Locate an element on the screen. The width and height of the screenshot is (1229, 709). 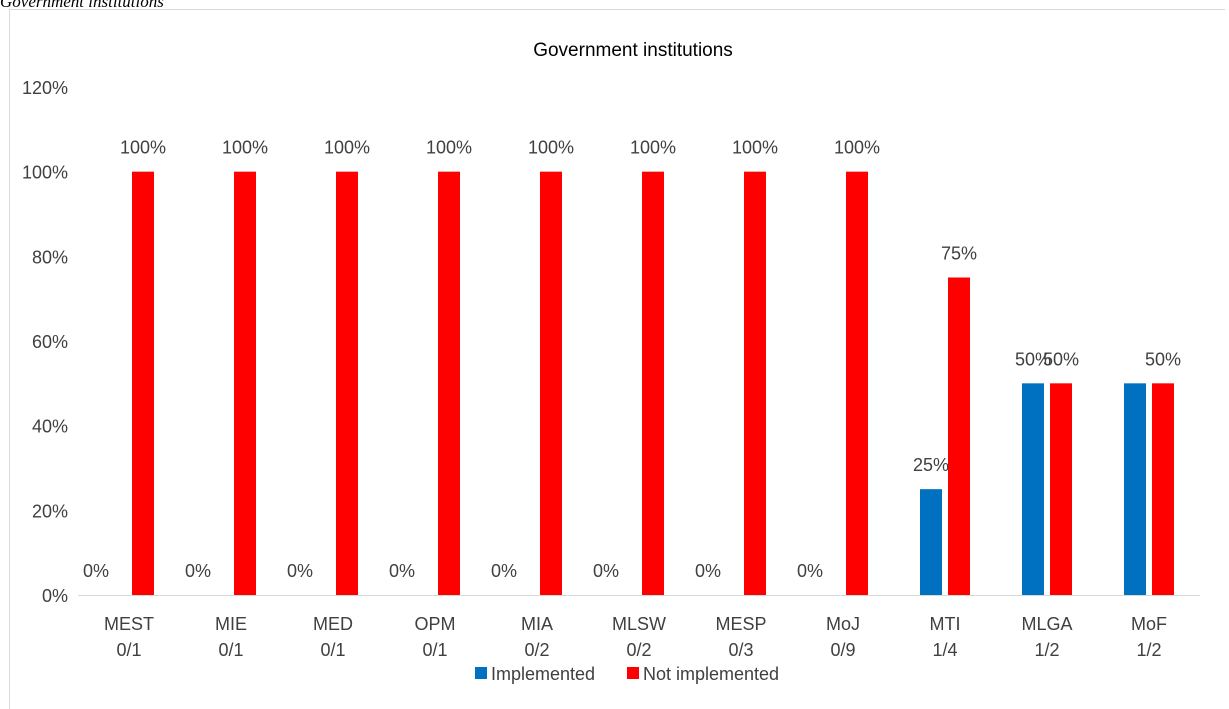
x-tick-sublabel: 0/3 is located at coordinates (740, 650).